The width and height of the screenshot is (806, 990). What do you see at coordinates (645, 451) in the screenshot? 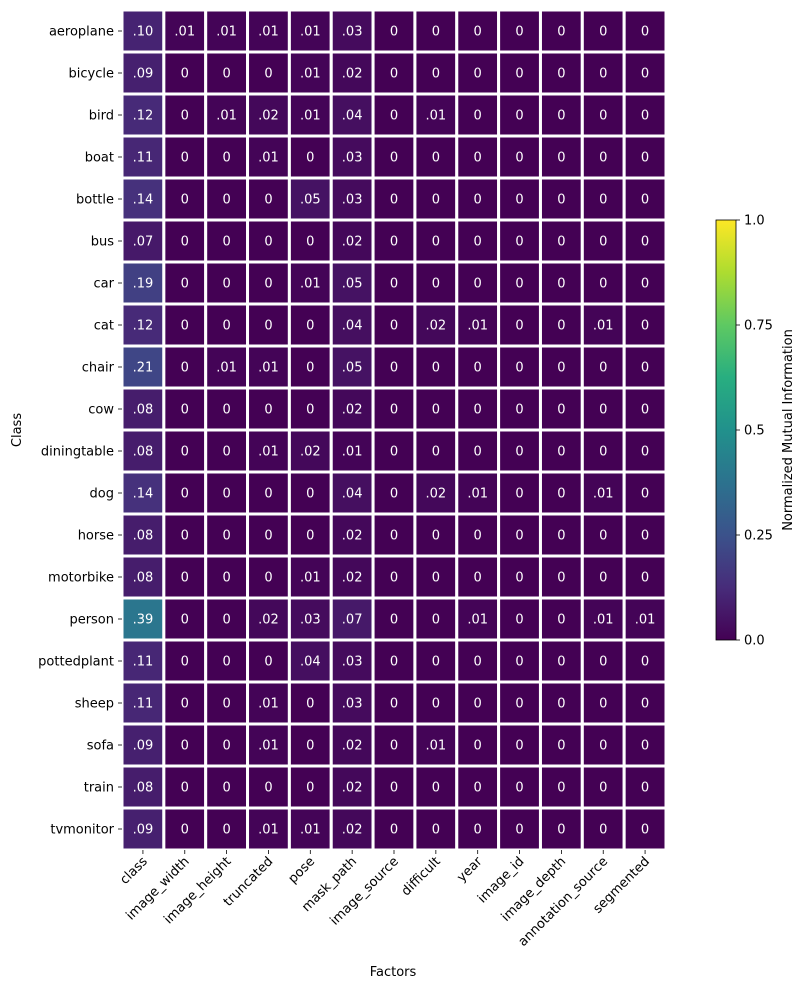
I see `heatmap-cell-diningtable-segmented` at bounding box center [645, 451].